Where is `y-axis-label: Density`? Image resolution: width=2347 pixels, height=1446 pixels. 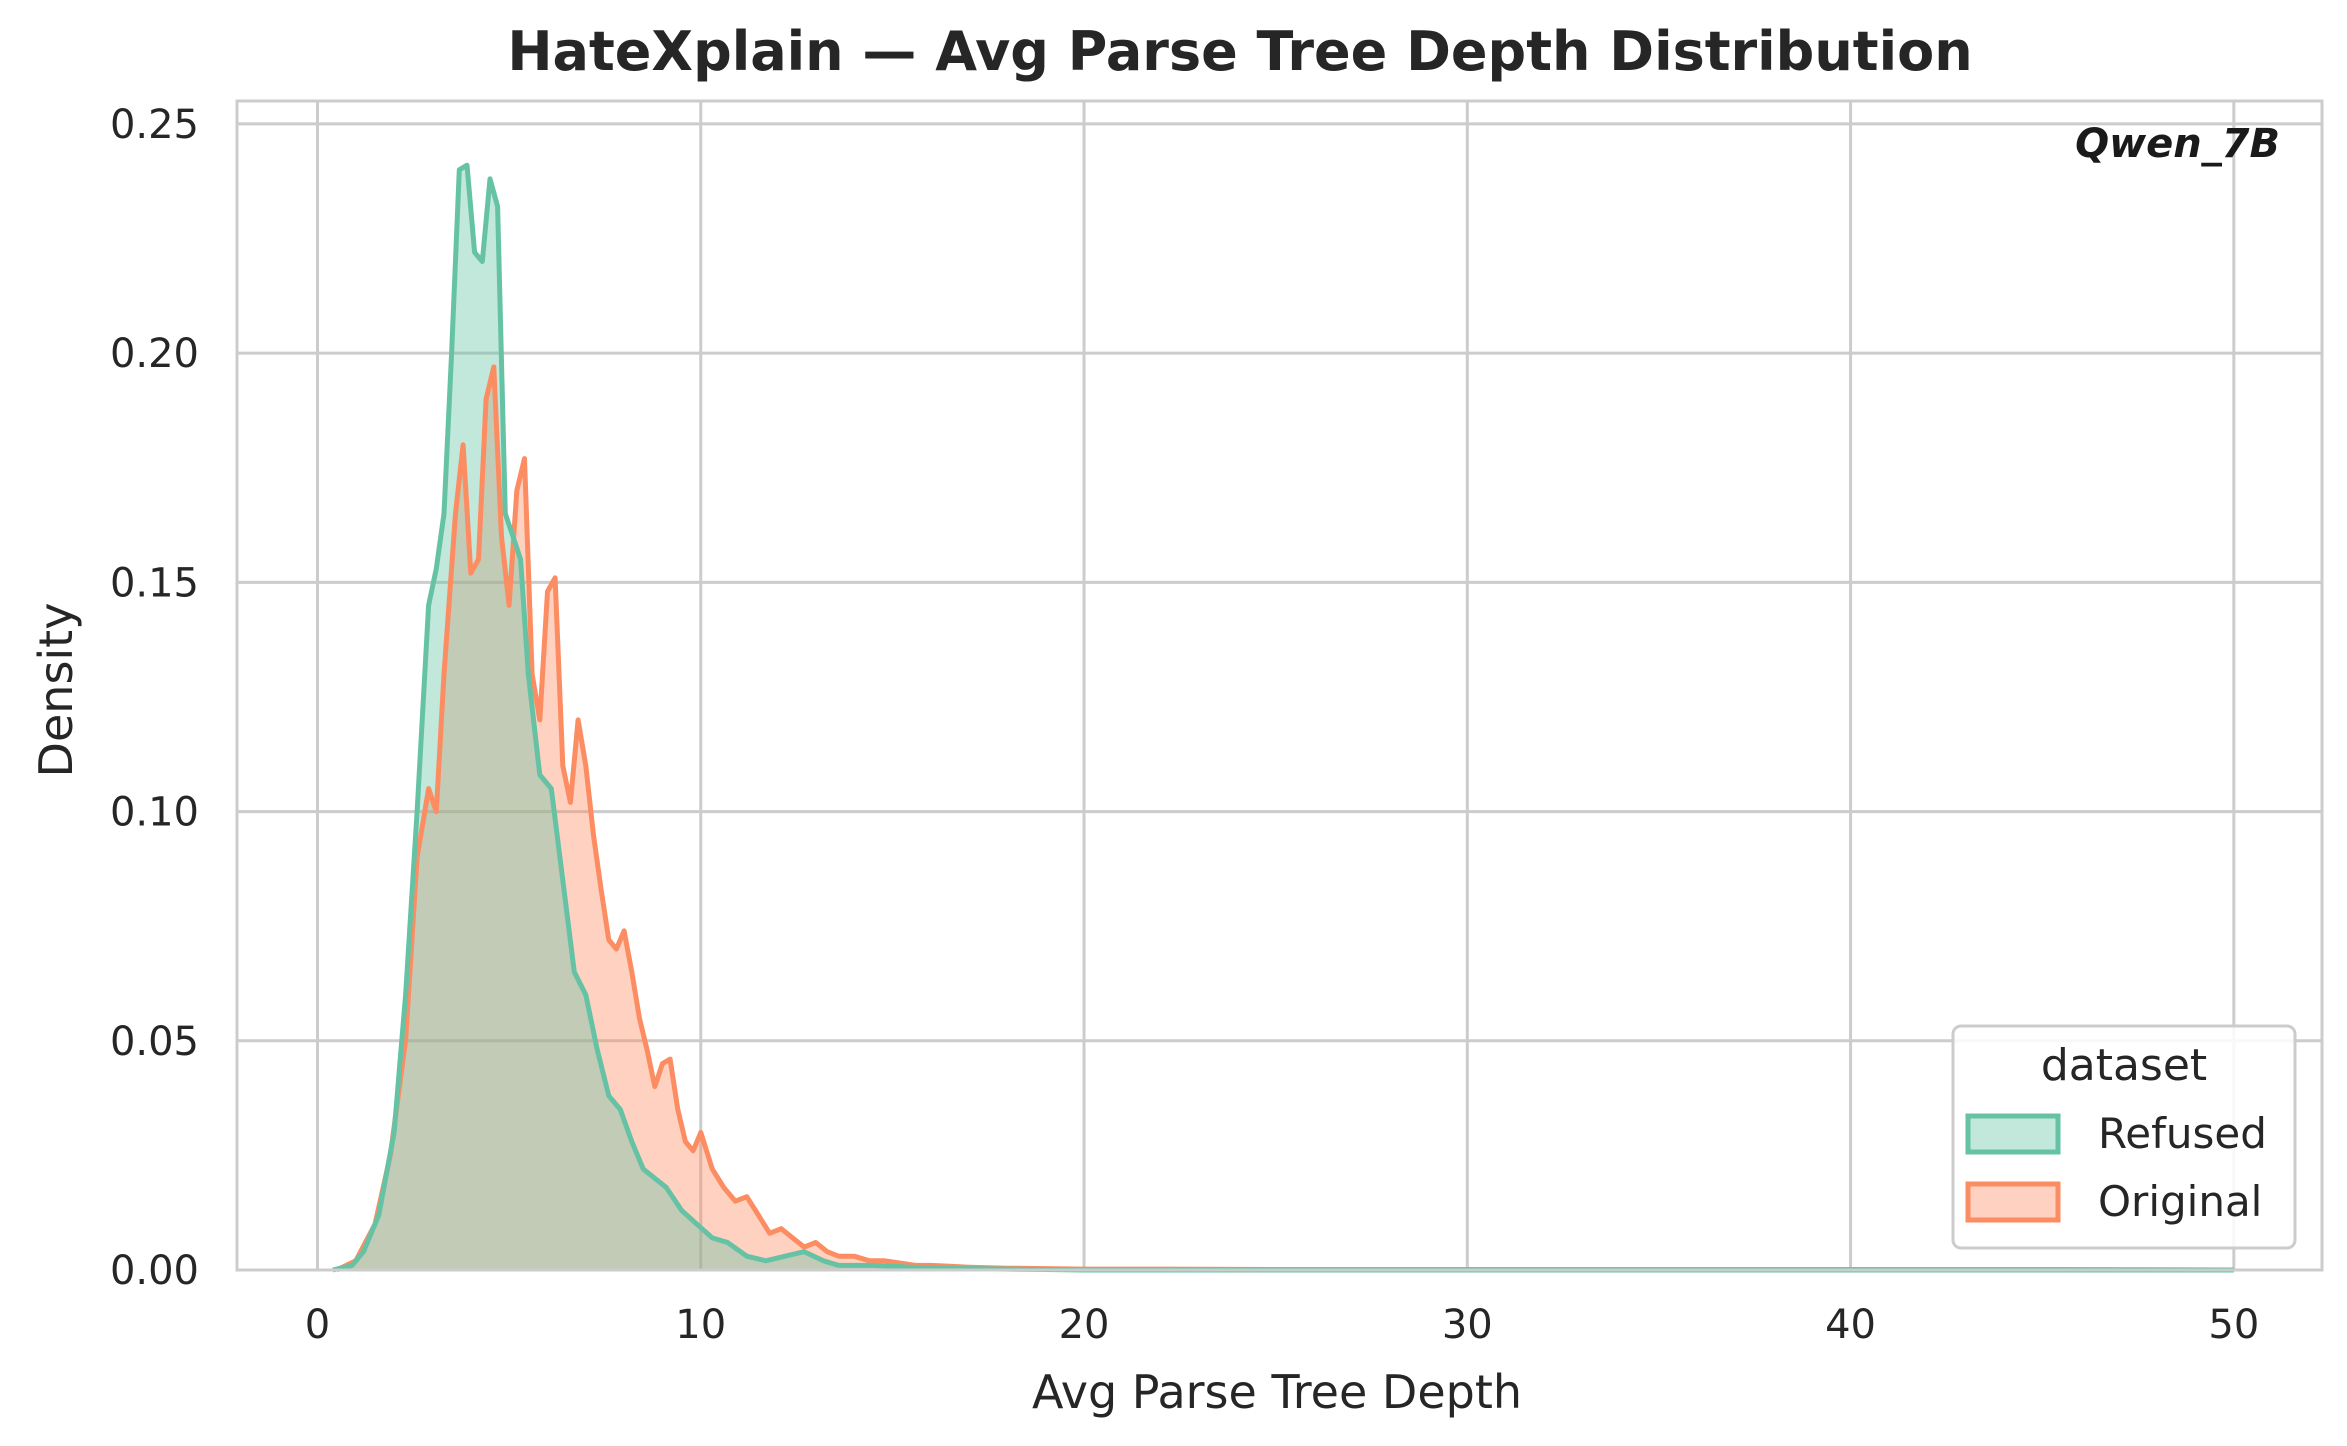
y-axis-label: Density is located at coordinates (56, 690).